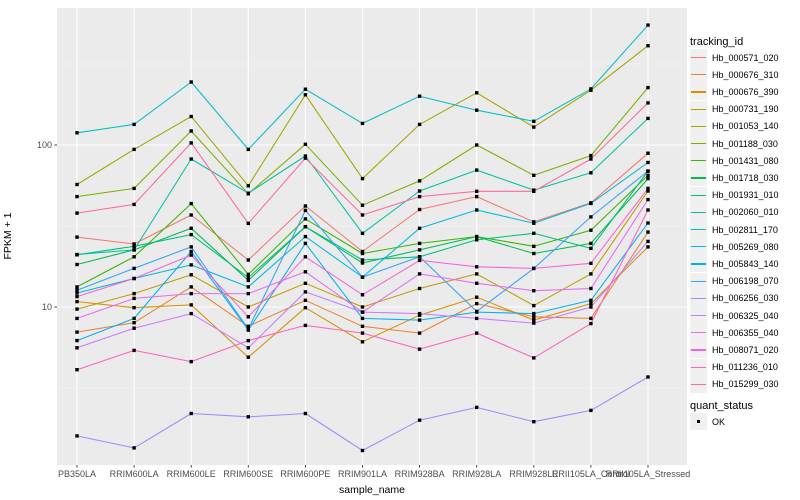 The width and height of the screenshot is (800, 500). I want to click on y-tick-label: 10, so click(46, 306).